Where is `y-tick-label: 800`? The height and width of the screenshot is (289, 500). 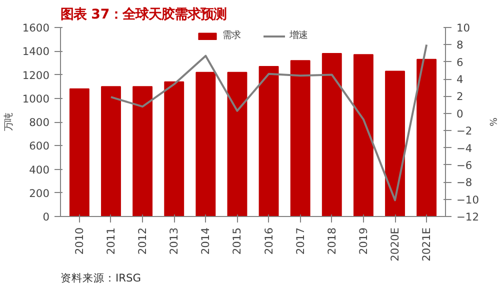
y-tick-label: 800 is located at coordinates (39, 122).